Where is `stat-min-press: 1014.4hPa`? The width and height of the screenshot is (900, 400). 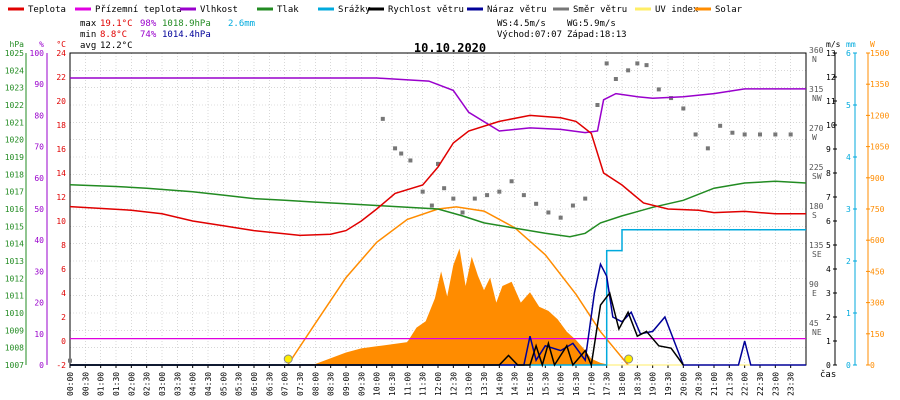 stat-min-press: 1014.4hPa is located at coordinates (186, 35).